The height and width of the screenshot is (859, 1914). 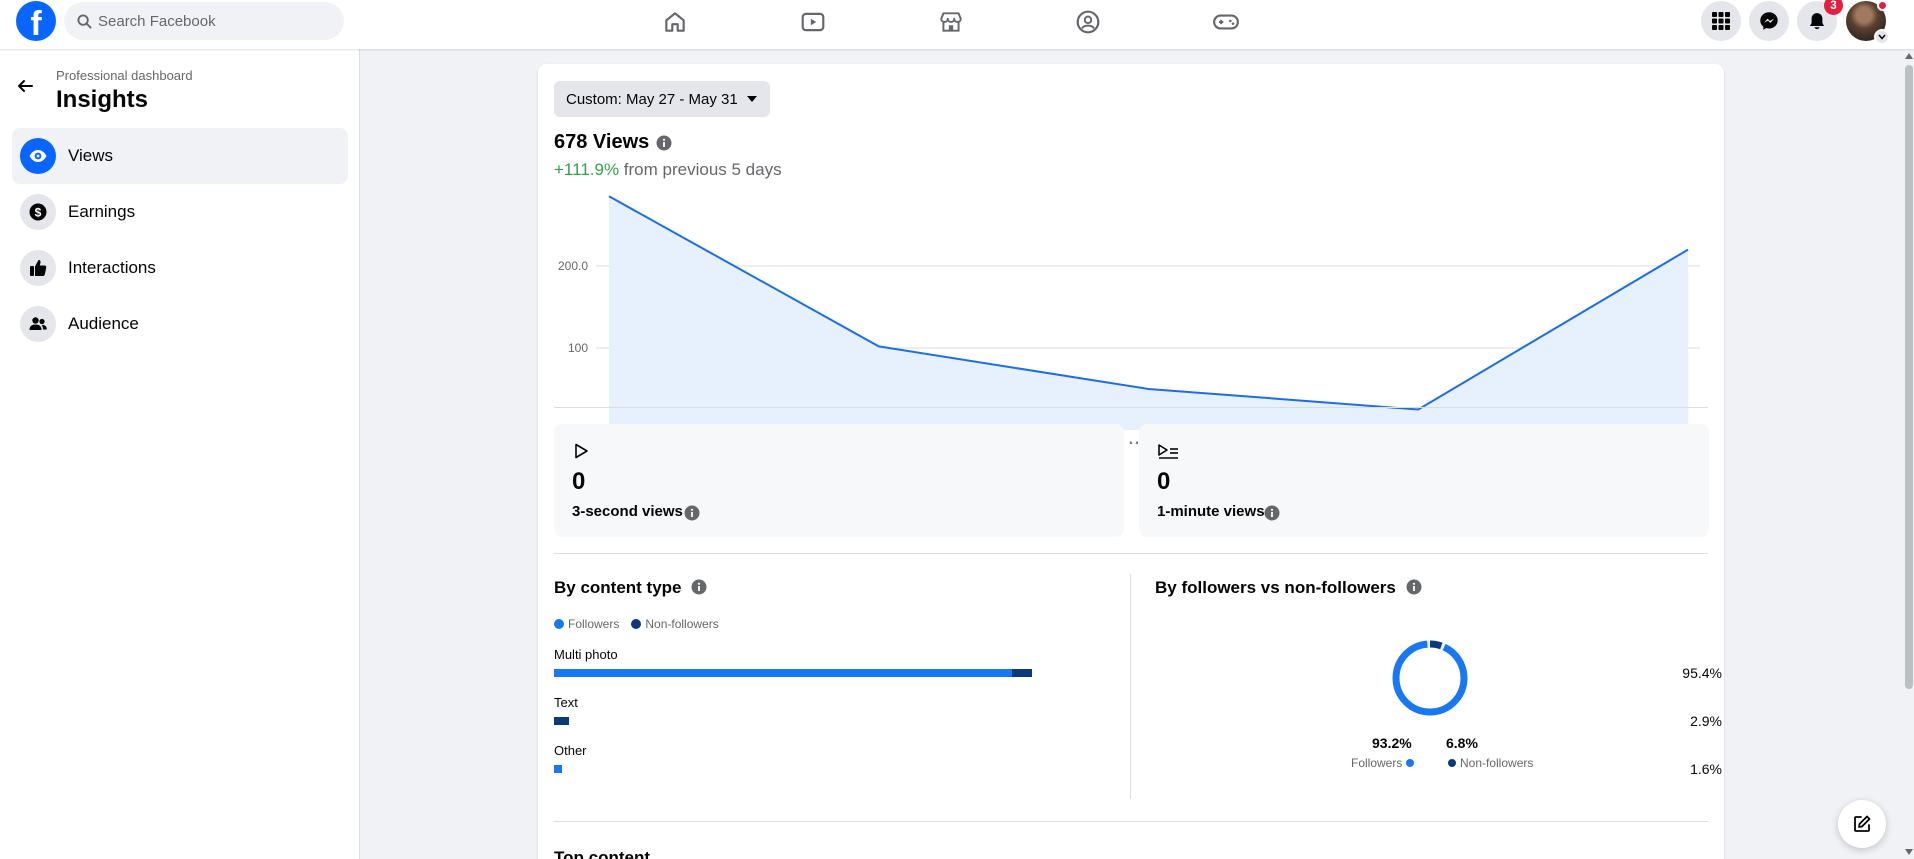 I want to click on search-icon, so click(x=84, y=21).